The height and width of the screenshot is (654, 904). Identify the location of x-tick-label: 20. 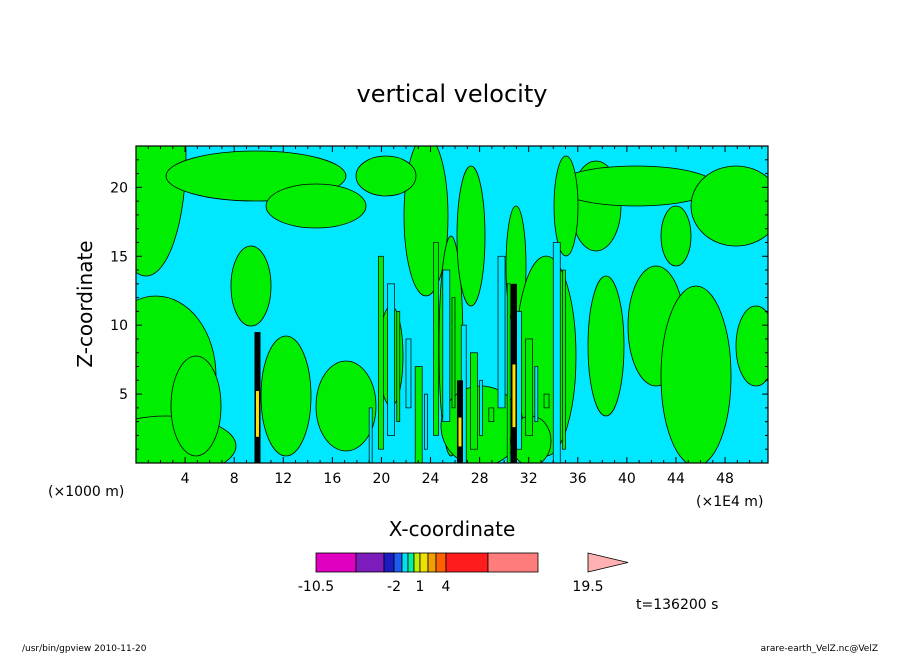
(382, 479).